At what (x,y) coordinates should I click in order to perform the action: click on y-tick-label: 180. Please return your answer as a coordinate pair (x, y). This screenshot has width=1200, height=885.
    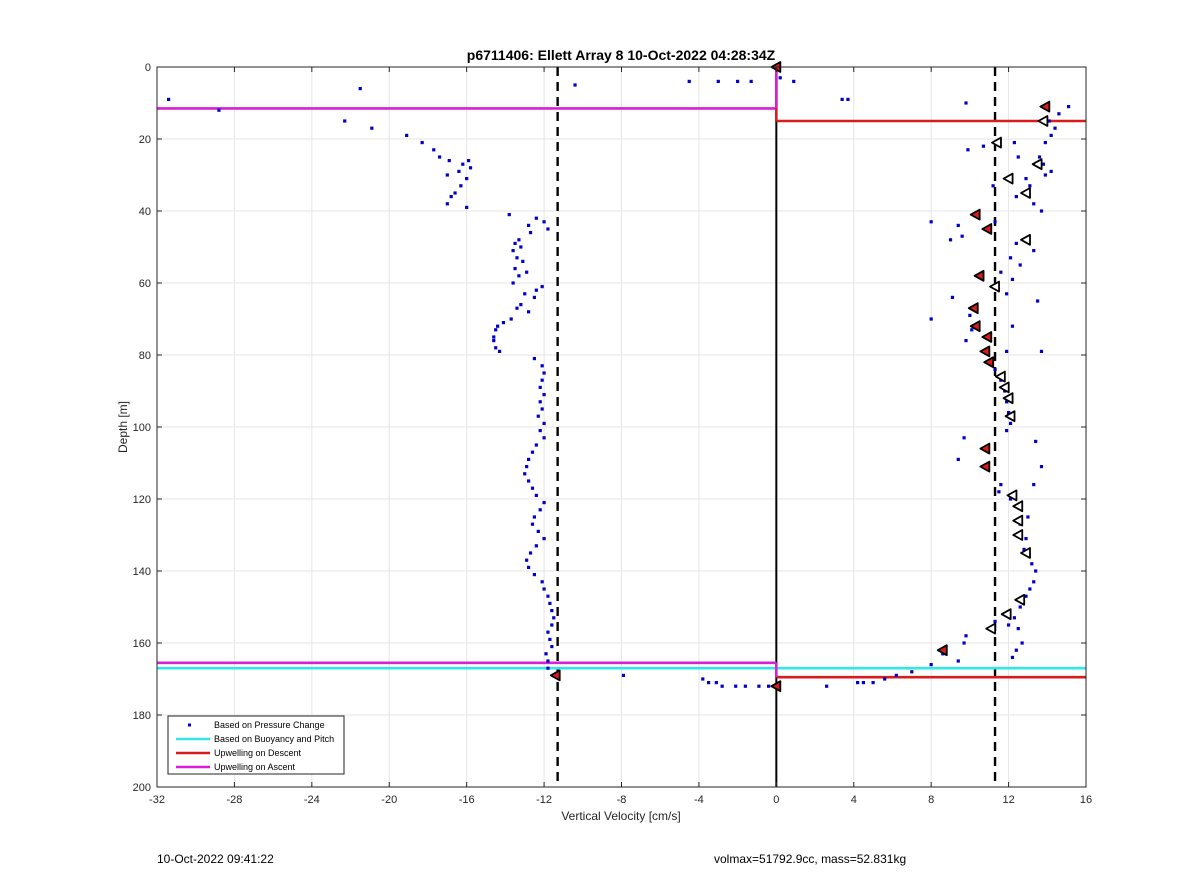
    Looking at the image, I should click on (142, 716).